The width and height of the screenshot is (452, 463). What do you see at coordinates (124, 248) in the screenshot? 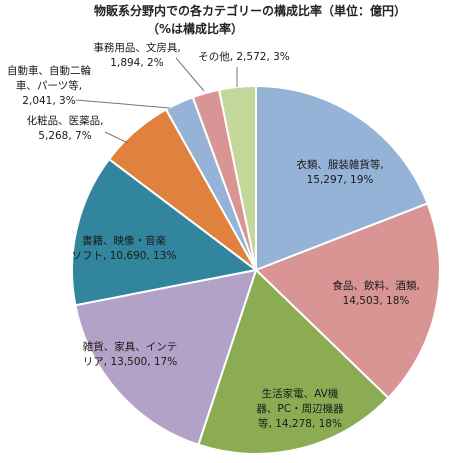
I see `data-label-4: 書籍、映像・音楽ソフト, 10,690, 13%` at bounding box center [124, 248].